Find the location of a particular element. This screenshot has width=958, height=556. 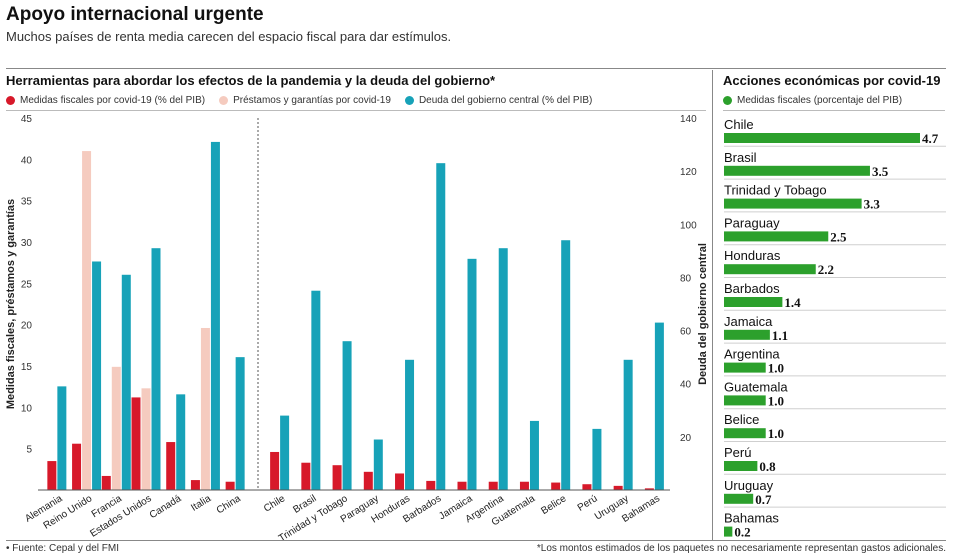

y2-tick-label: 140 is located at coordinates (688, 119).